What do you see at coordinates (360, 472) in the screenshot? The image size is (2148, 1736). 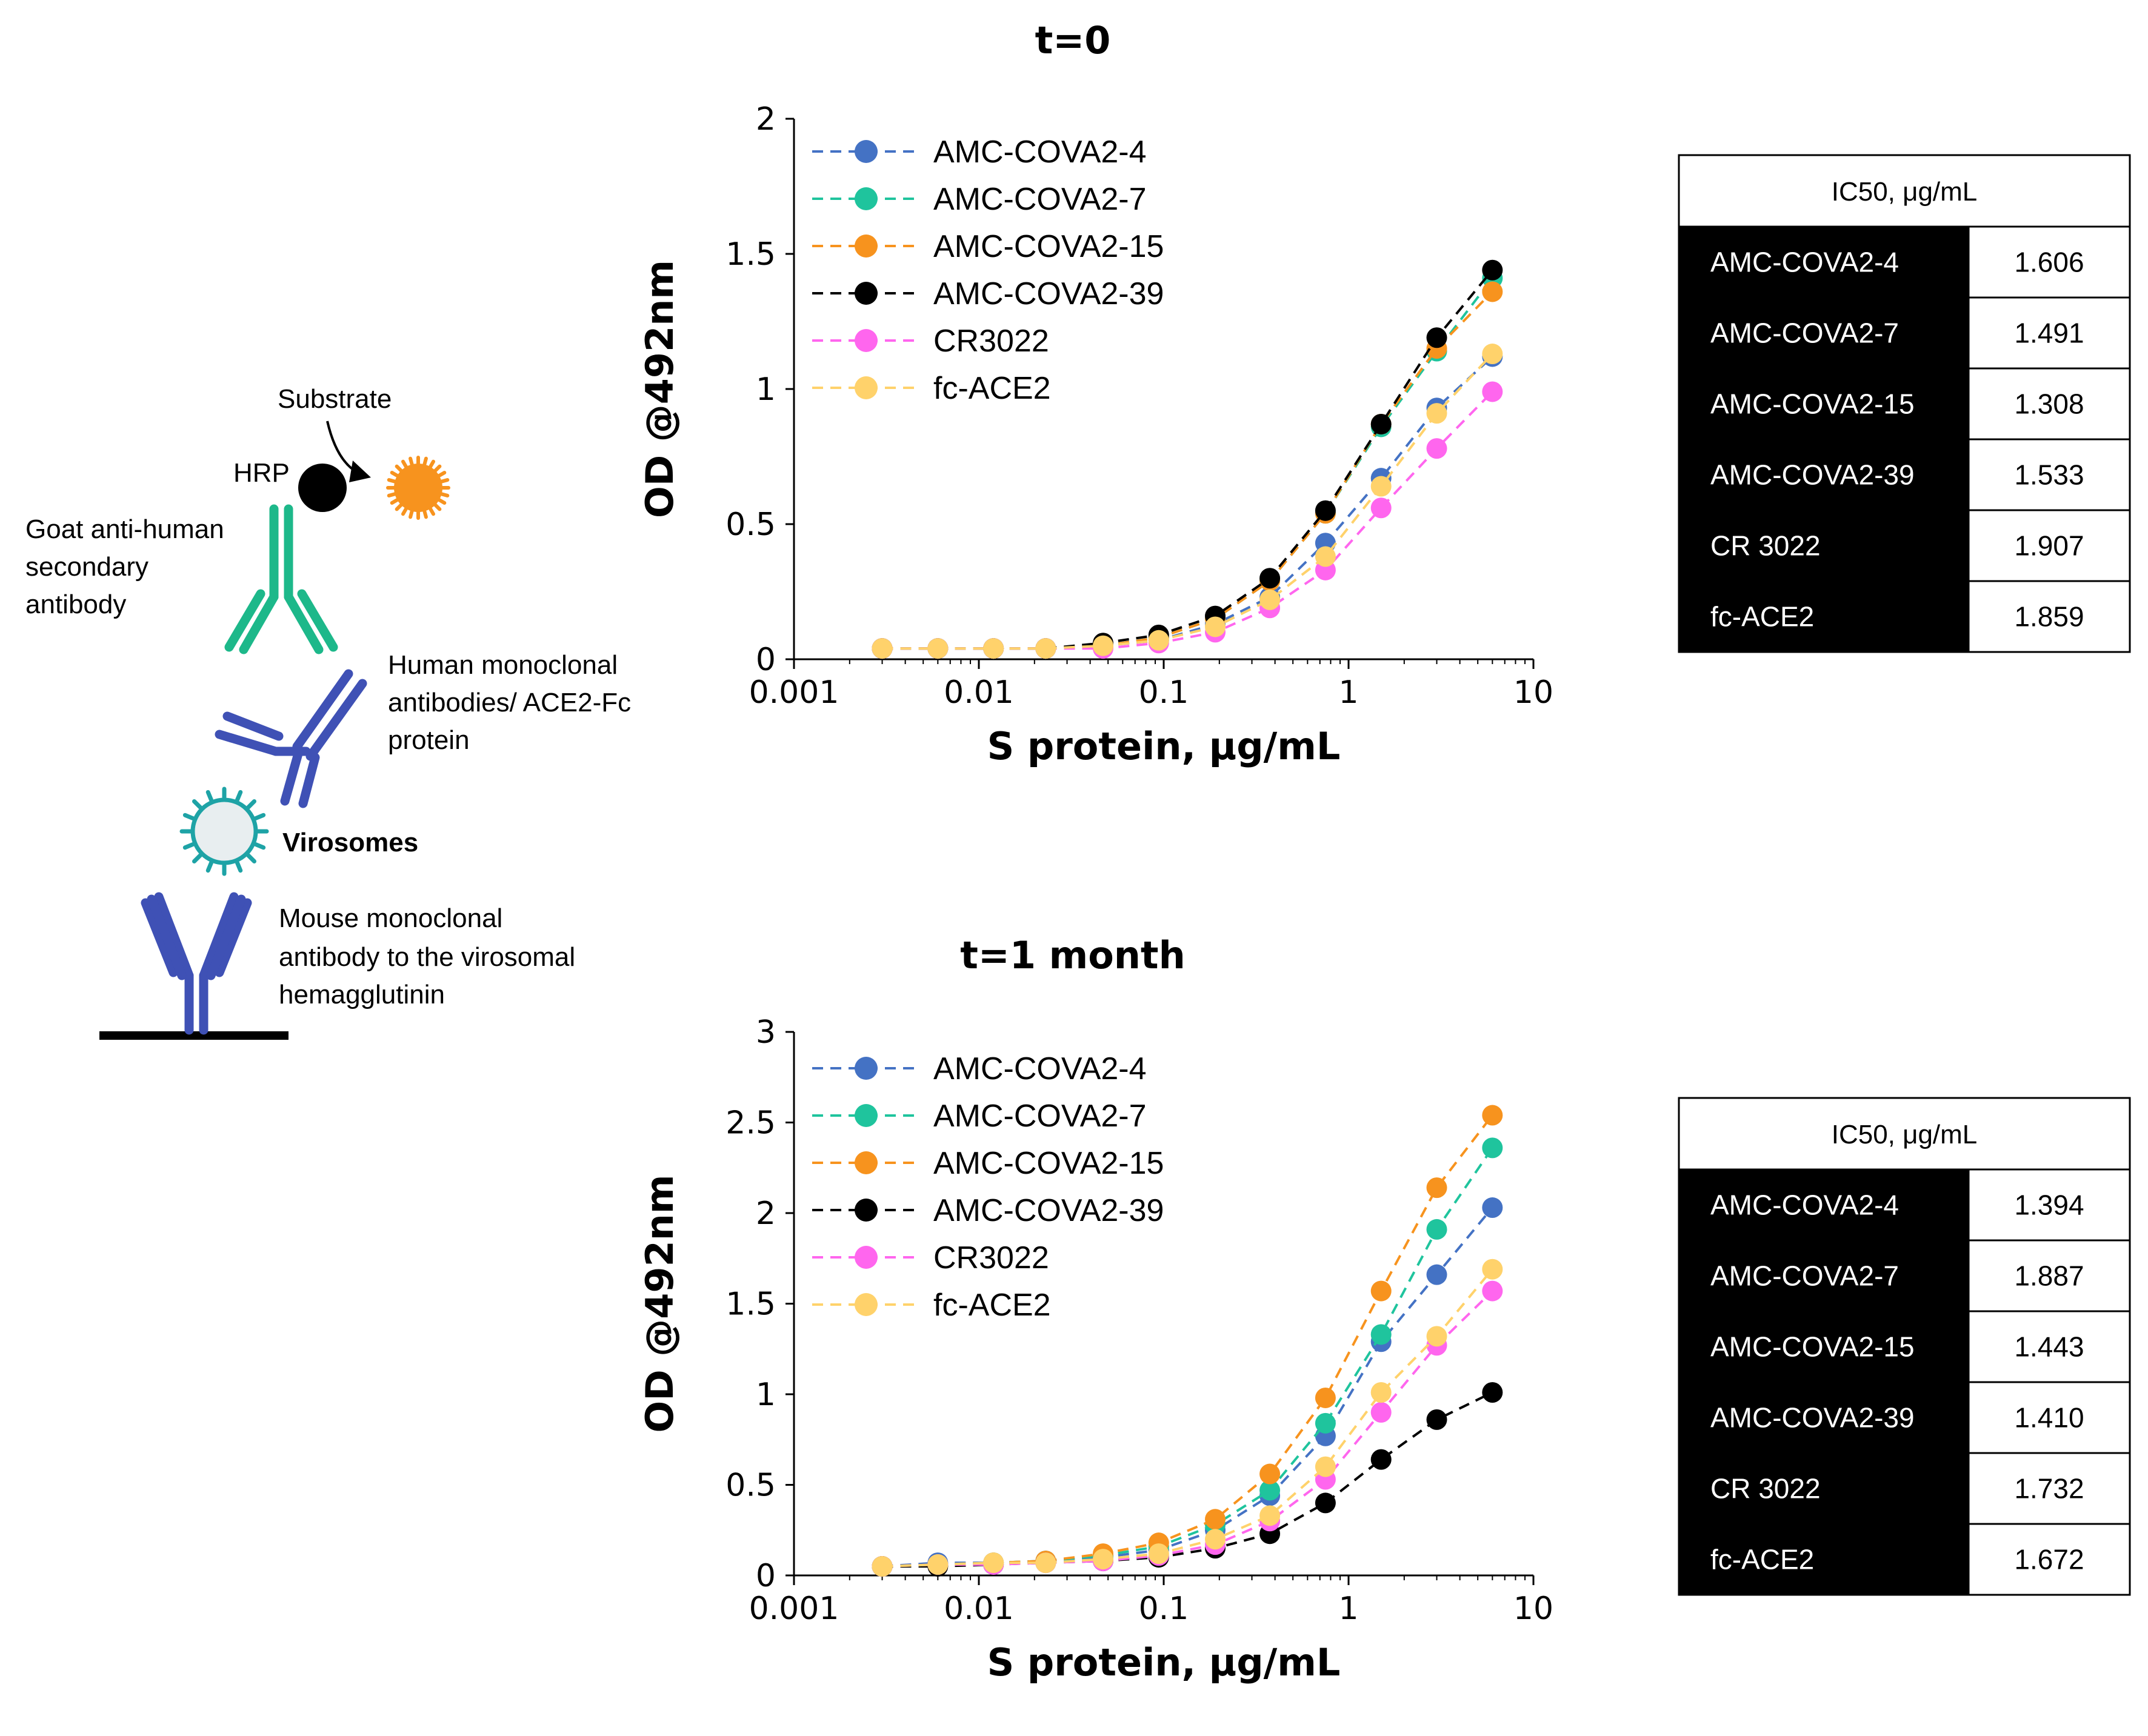 I see `substrate-arrowhead-icon` at bounding box center [360, 472].